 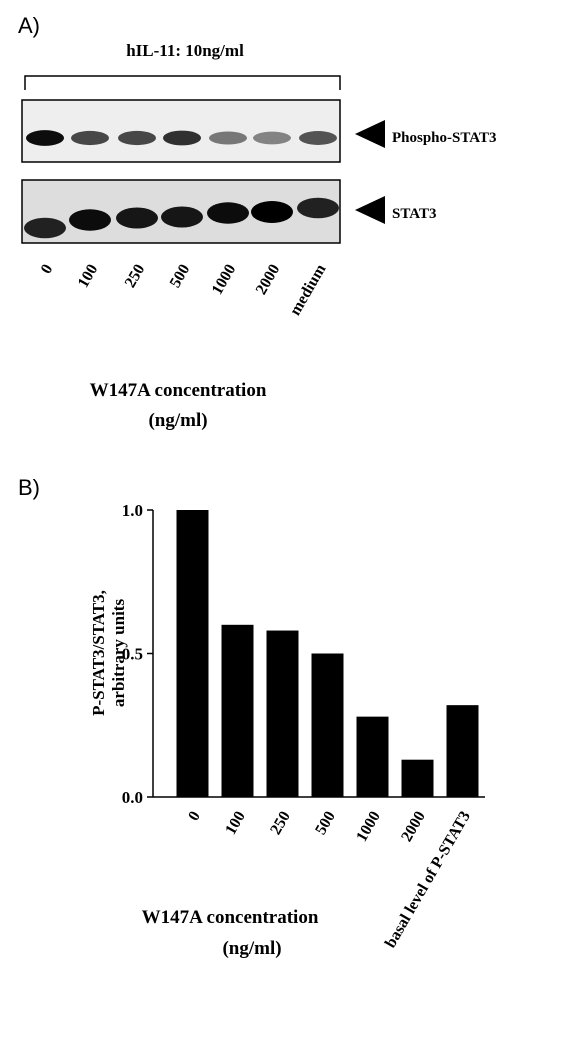 What do you see at coordinates (132, 510) in the screenshot?
I see `y-tick-label: 1.0` at bounding box center [132, 510].